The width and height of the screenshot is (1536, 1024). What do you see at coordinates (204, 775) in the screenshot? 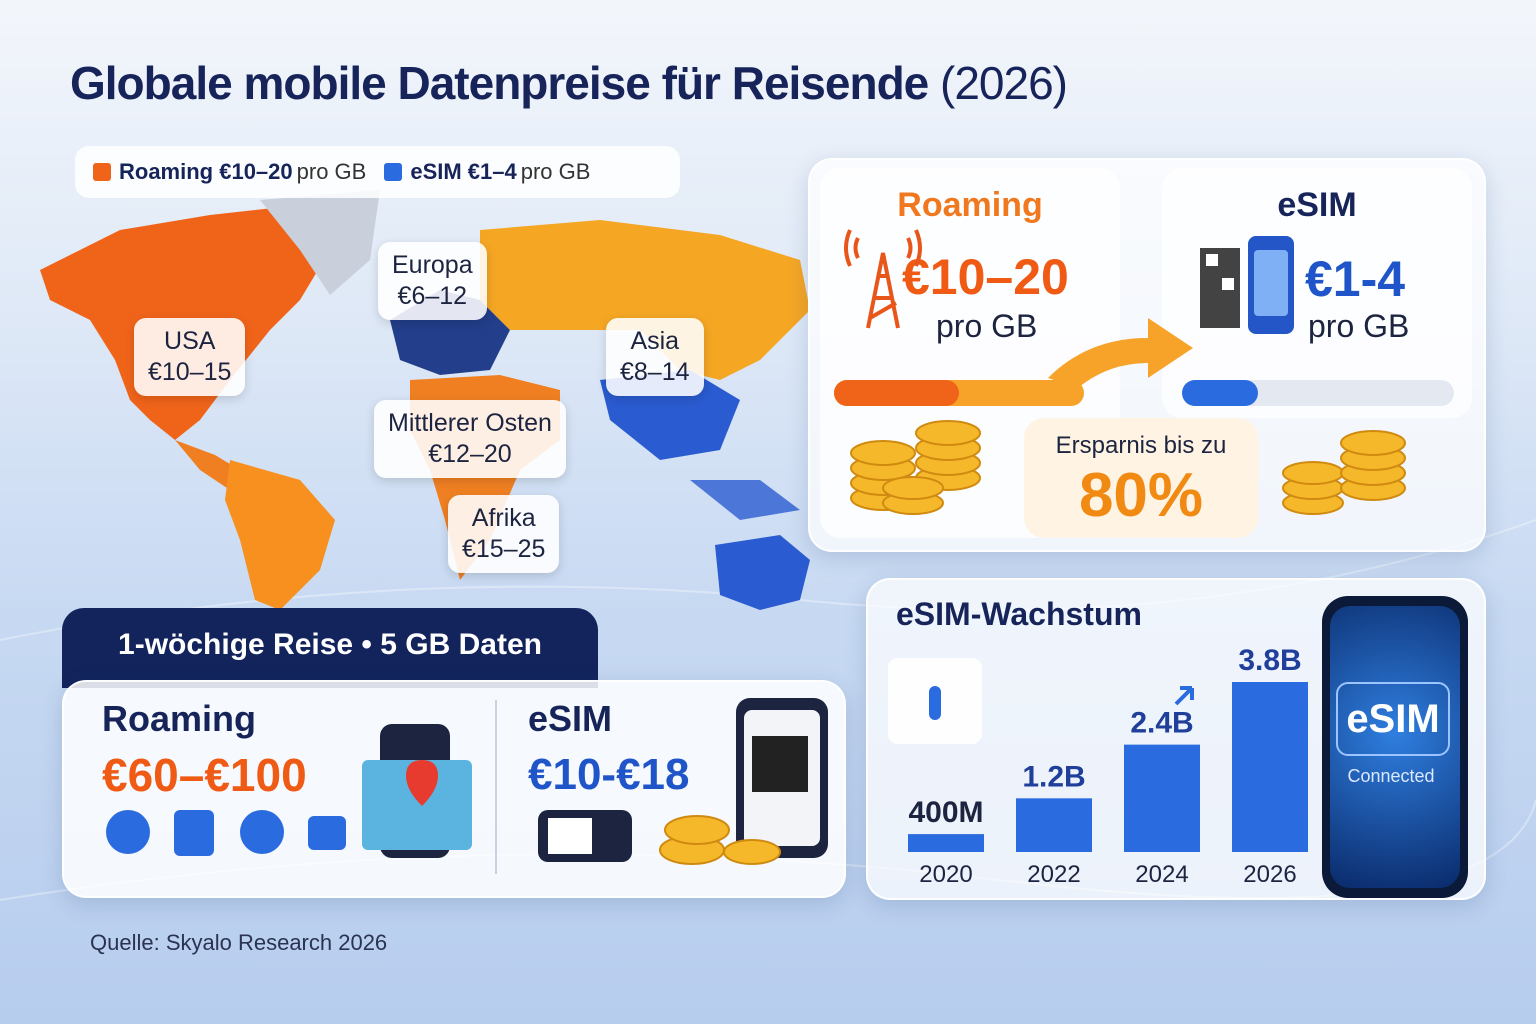
I see `trip-roaming-price: €60–€100` at bounding box center [204, 775].